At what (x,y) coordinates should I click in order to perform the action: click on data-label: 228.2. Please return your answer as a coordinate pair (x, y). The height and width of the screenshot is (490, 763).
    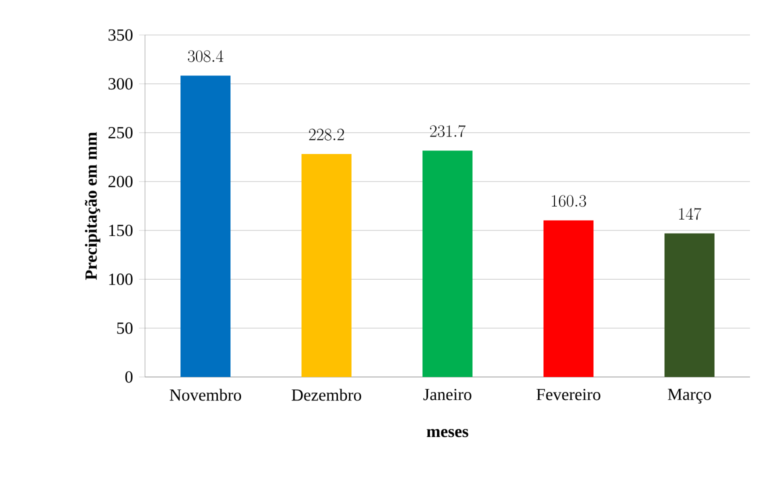
    Looking at the image, I should click on (326, 134).